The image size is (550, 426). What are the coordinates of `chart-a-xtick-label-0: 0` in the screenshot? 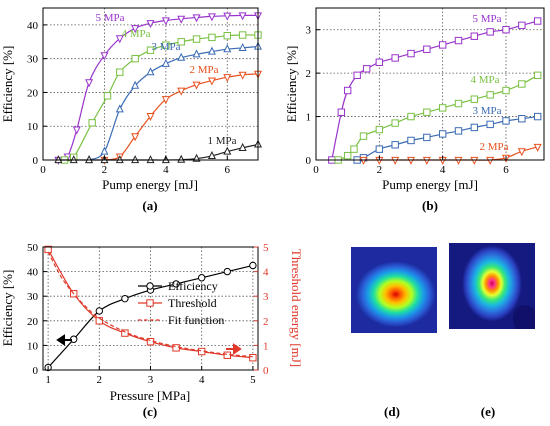 It's located at (43, 170).